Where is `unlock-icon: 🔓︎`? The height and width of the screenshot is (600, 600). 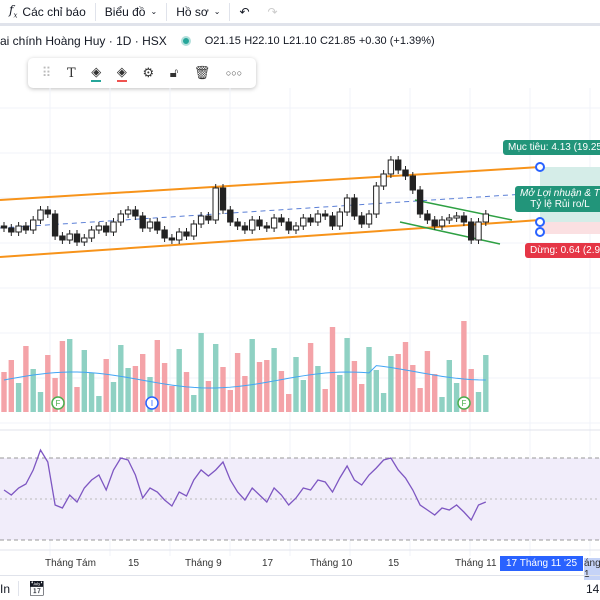 unlock-icon: 🔓︎ is located at coordinates (174, 72).